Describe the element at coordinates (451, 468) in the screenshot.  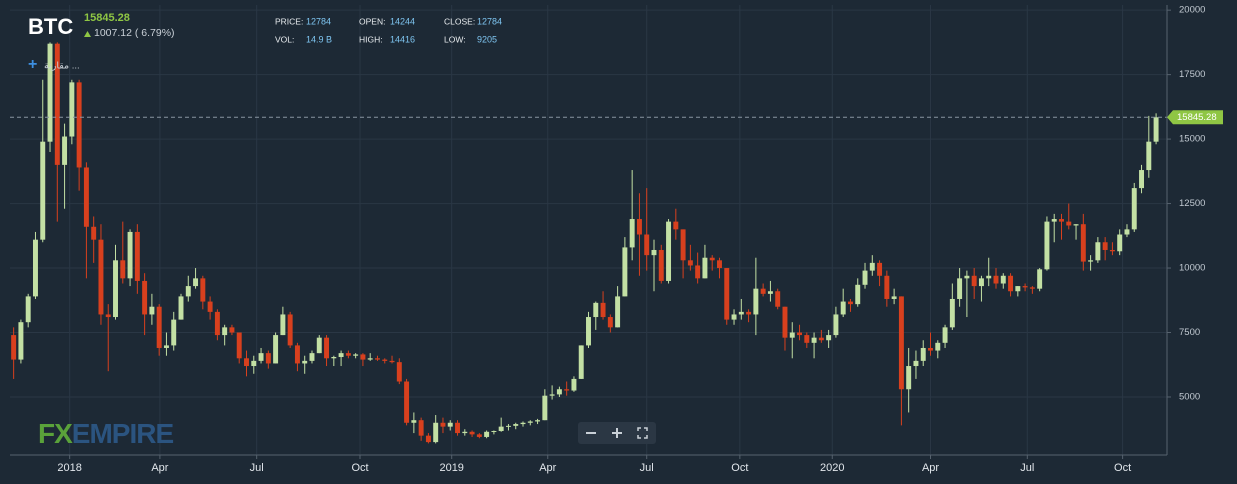
I see `x-tick-label: 2019` at that location.